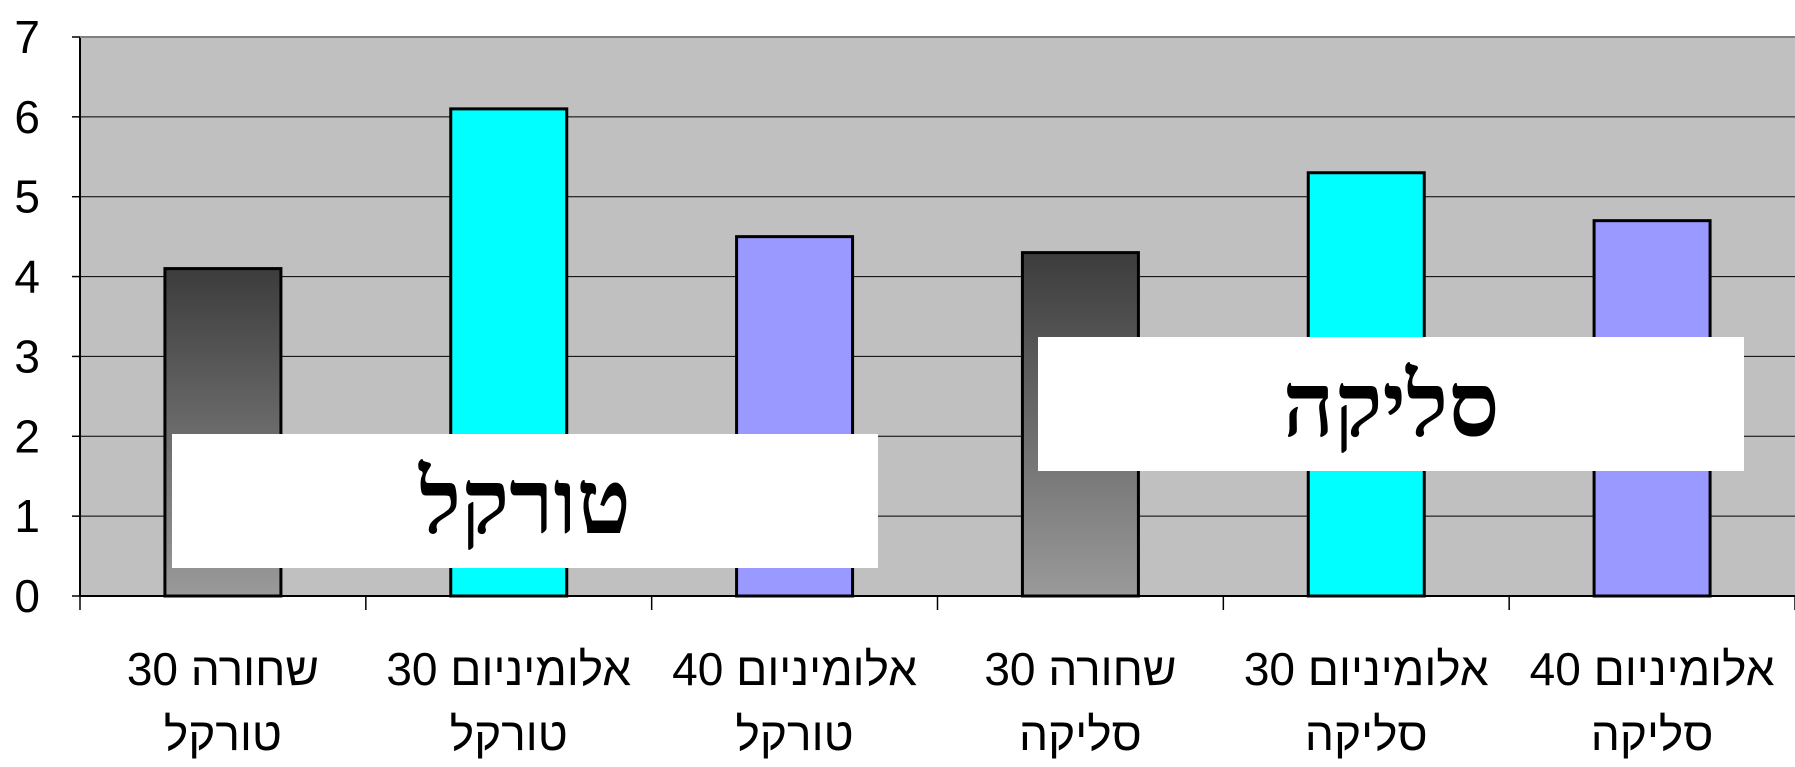  I want to click on y-tick-label: 2, so click(27, 436).